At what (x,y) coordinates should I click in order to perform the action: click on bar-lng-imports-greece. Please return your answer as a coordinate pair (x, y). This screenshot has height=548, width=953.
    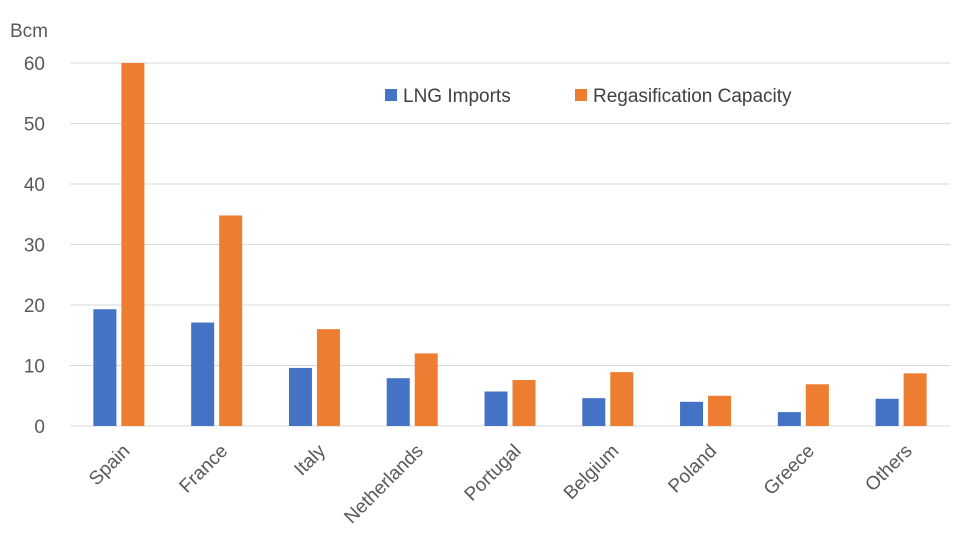
    Looking at the image, I should click on (789, 419).